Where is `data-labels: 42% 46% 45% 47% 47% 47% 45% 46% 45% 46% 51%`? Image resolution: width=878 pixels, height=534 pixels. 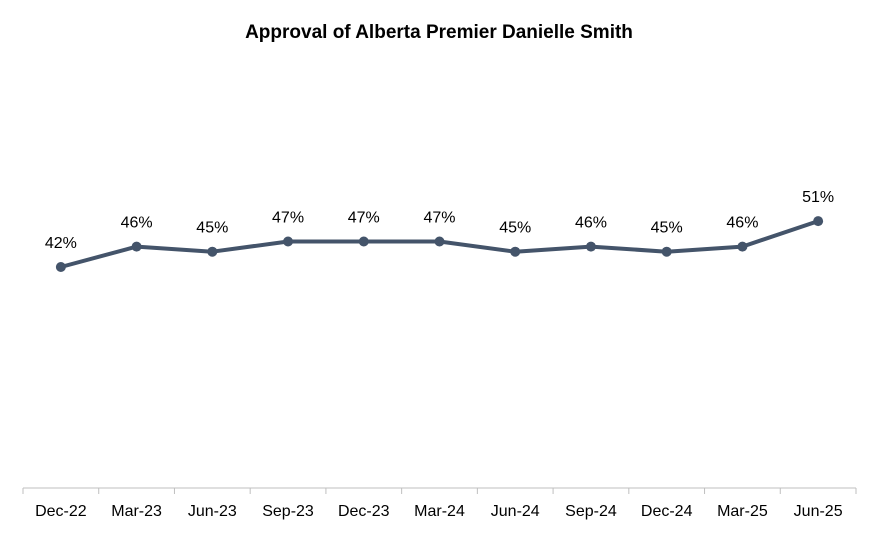 data-labels: 42% 46% 45% 47% 47% 47% 45% 46% 45% 46% 51% is located at coordinates (439, 220).